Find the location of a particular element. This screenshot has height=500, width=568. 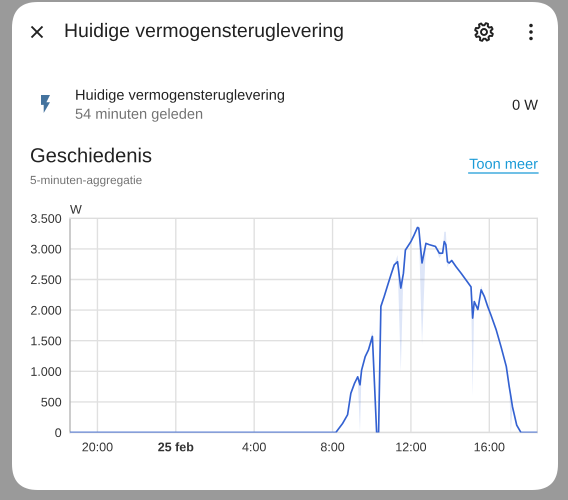

text: Toon meer is located at coordinates (503, 163).